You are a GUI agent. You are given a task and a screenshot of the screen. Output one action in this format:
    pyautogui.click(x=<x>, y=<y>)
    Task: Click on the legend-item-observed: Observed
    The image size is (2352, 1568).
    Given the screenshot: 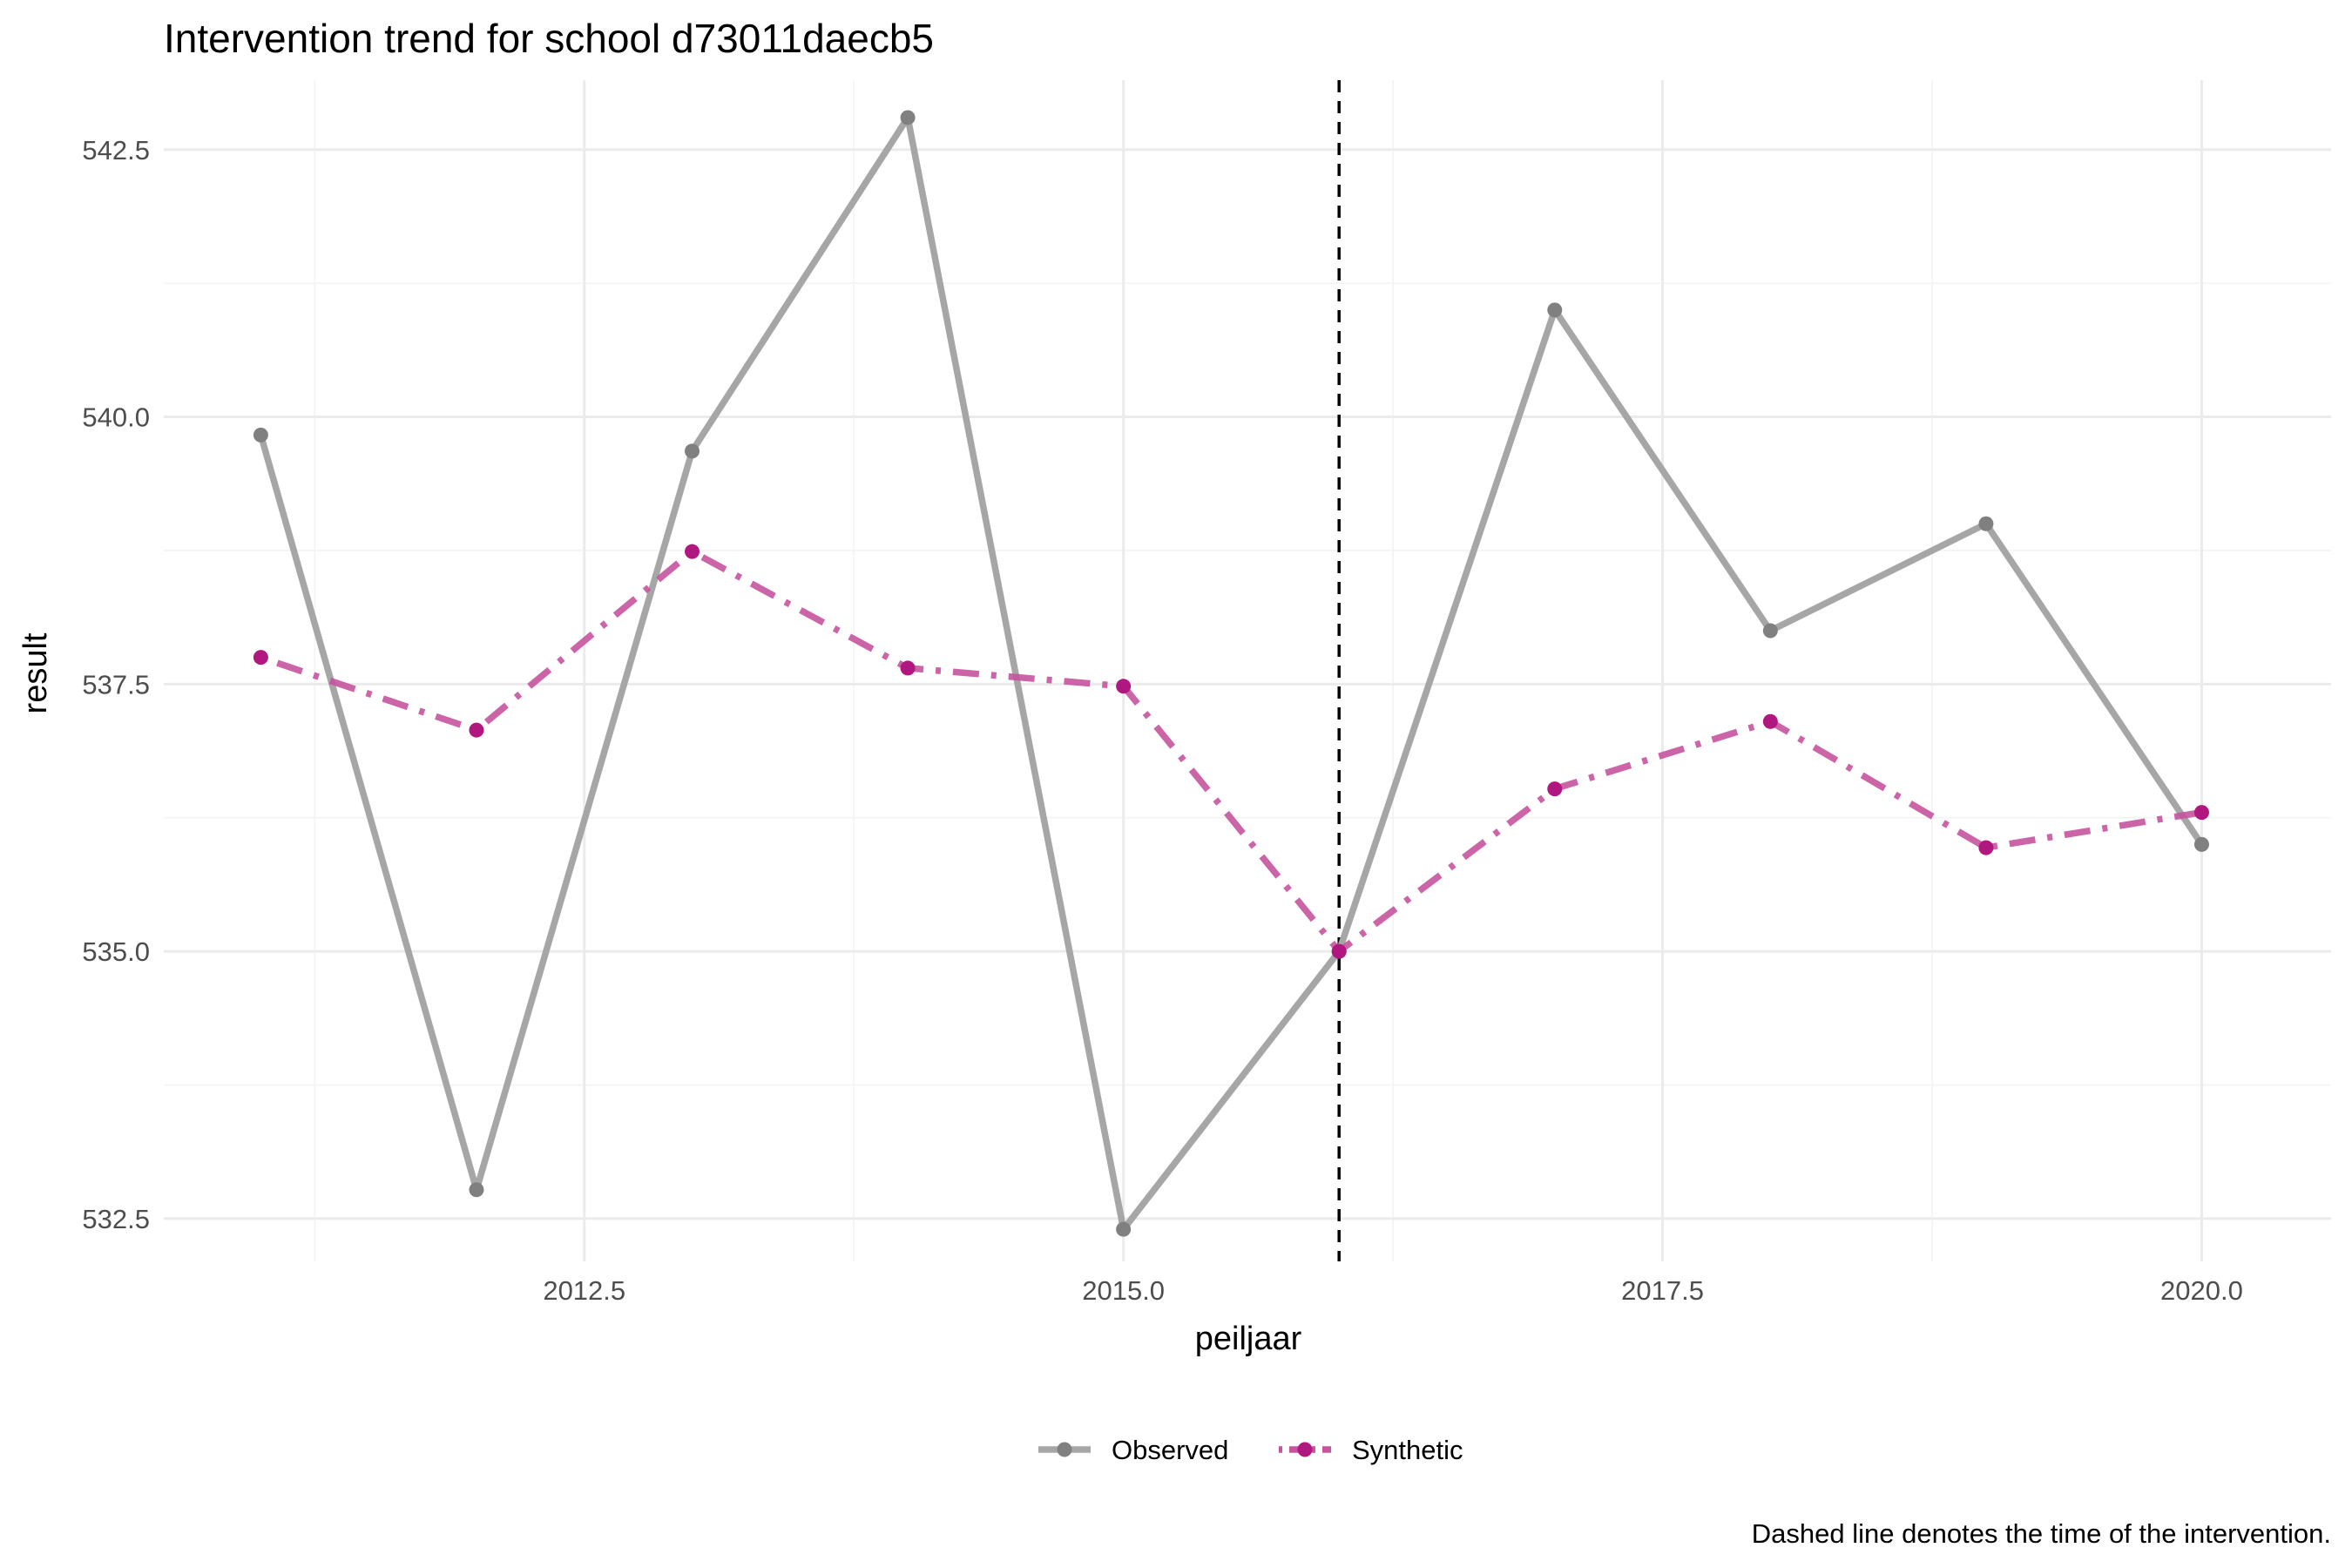 What is the action you would take?
    pyautogui.click(x=1133, y=1450)
    